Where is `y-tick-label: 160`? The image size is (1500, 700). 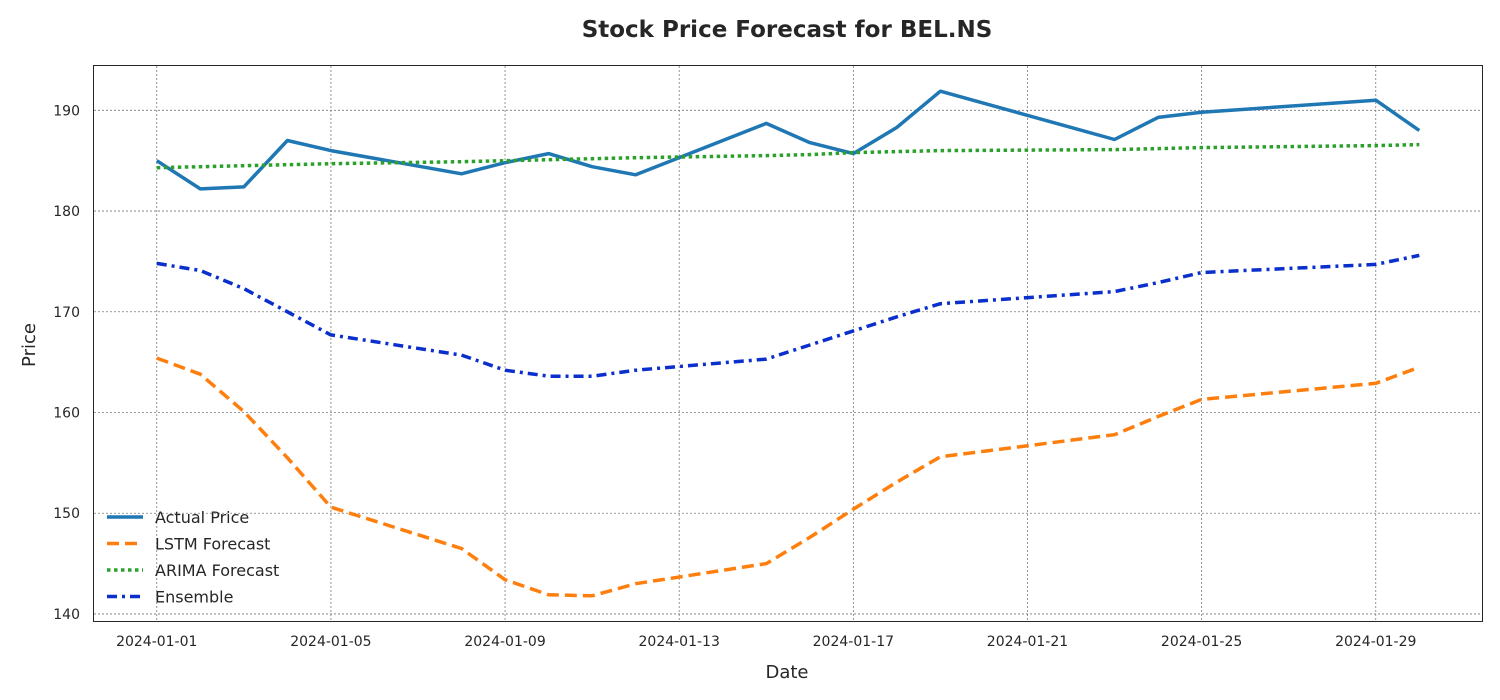
y-tick-label: 160 is located at coordinates (66, 413).